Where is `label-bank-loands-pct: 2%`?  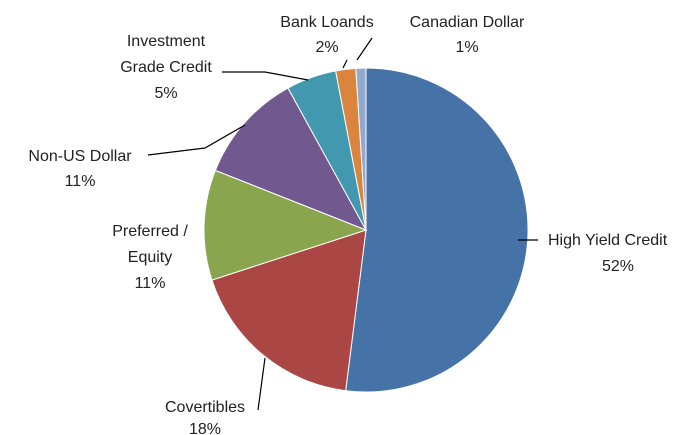
label-bank-loands-pct: 2% is located at coordinates (326, 47).